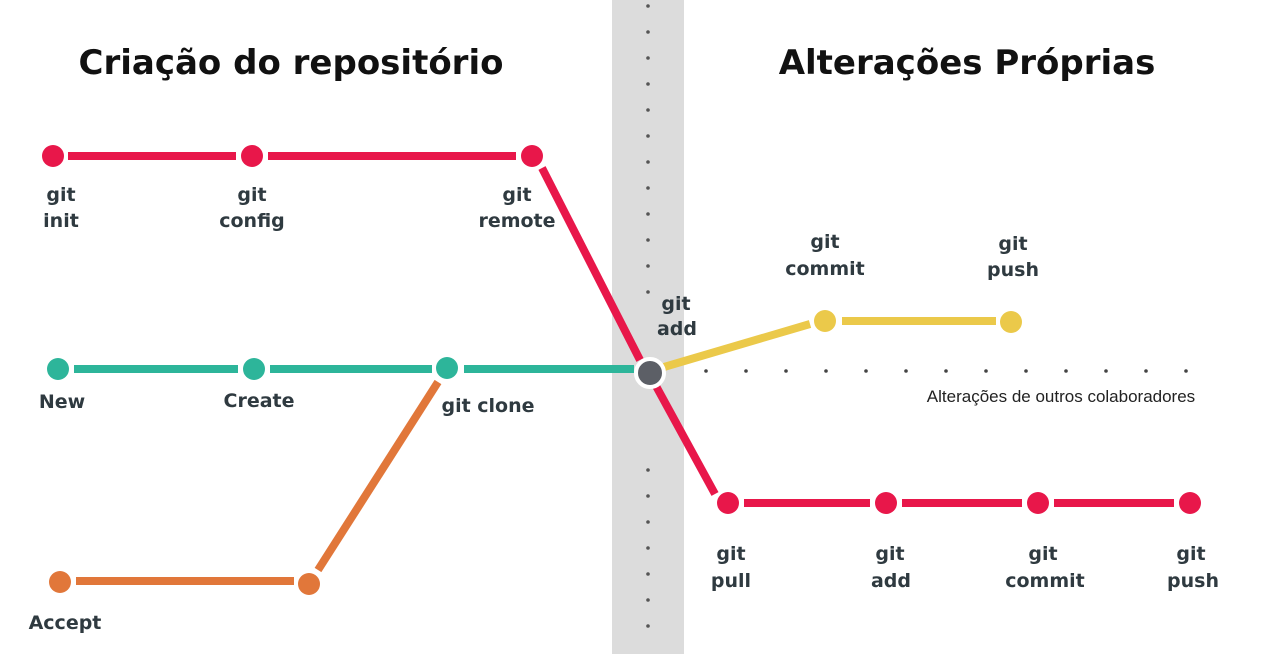 This screenshot has width=1272, height=654. What do you see at coordinates (65, 623) in the screenshot?
I see `label-accept: Accept` at bounding box center [65, 623].